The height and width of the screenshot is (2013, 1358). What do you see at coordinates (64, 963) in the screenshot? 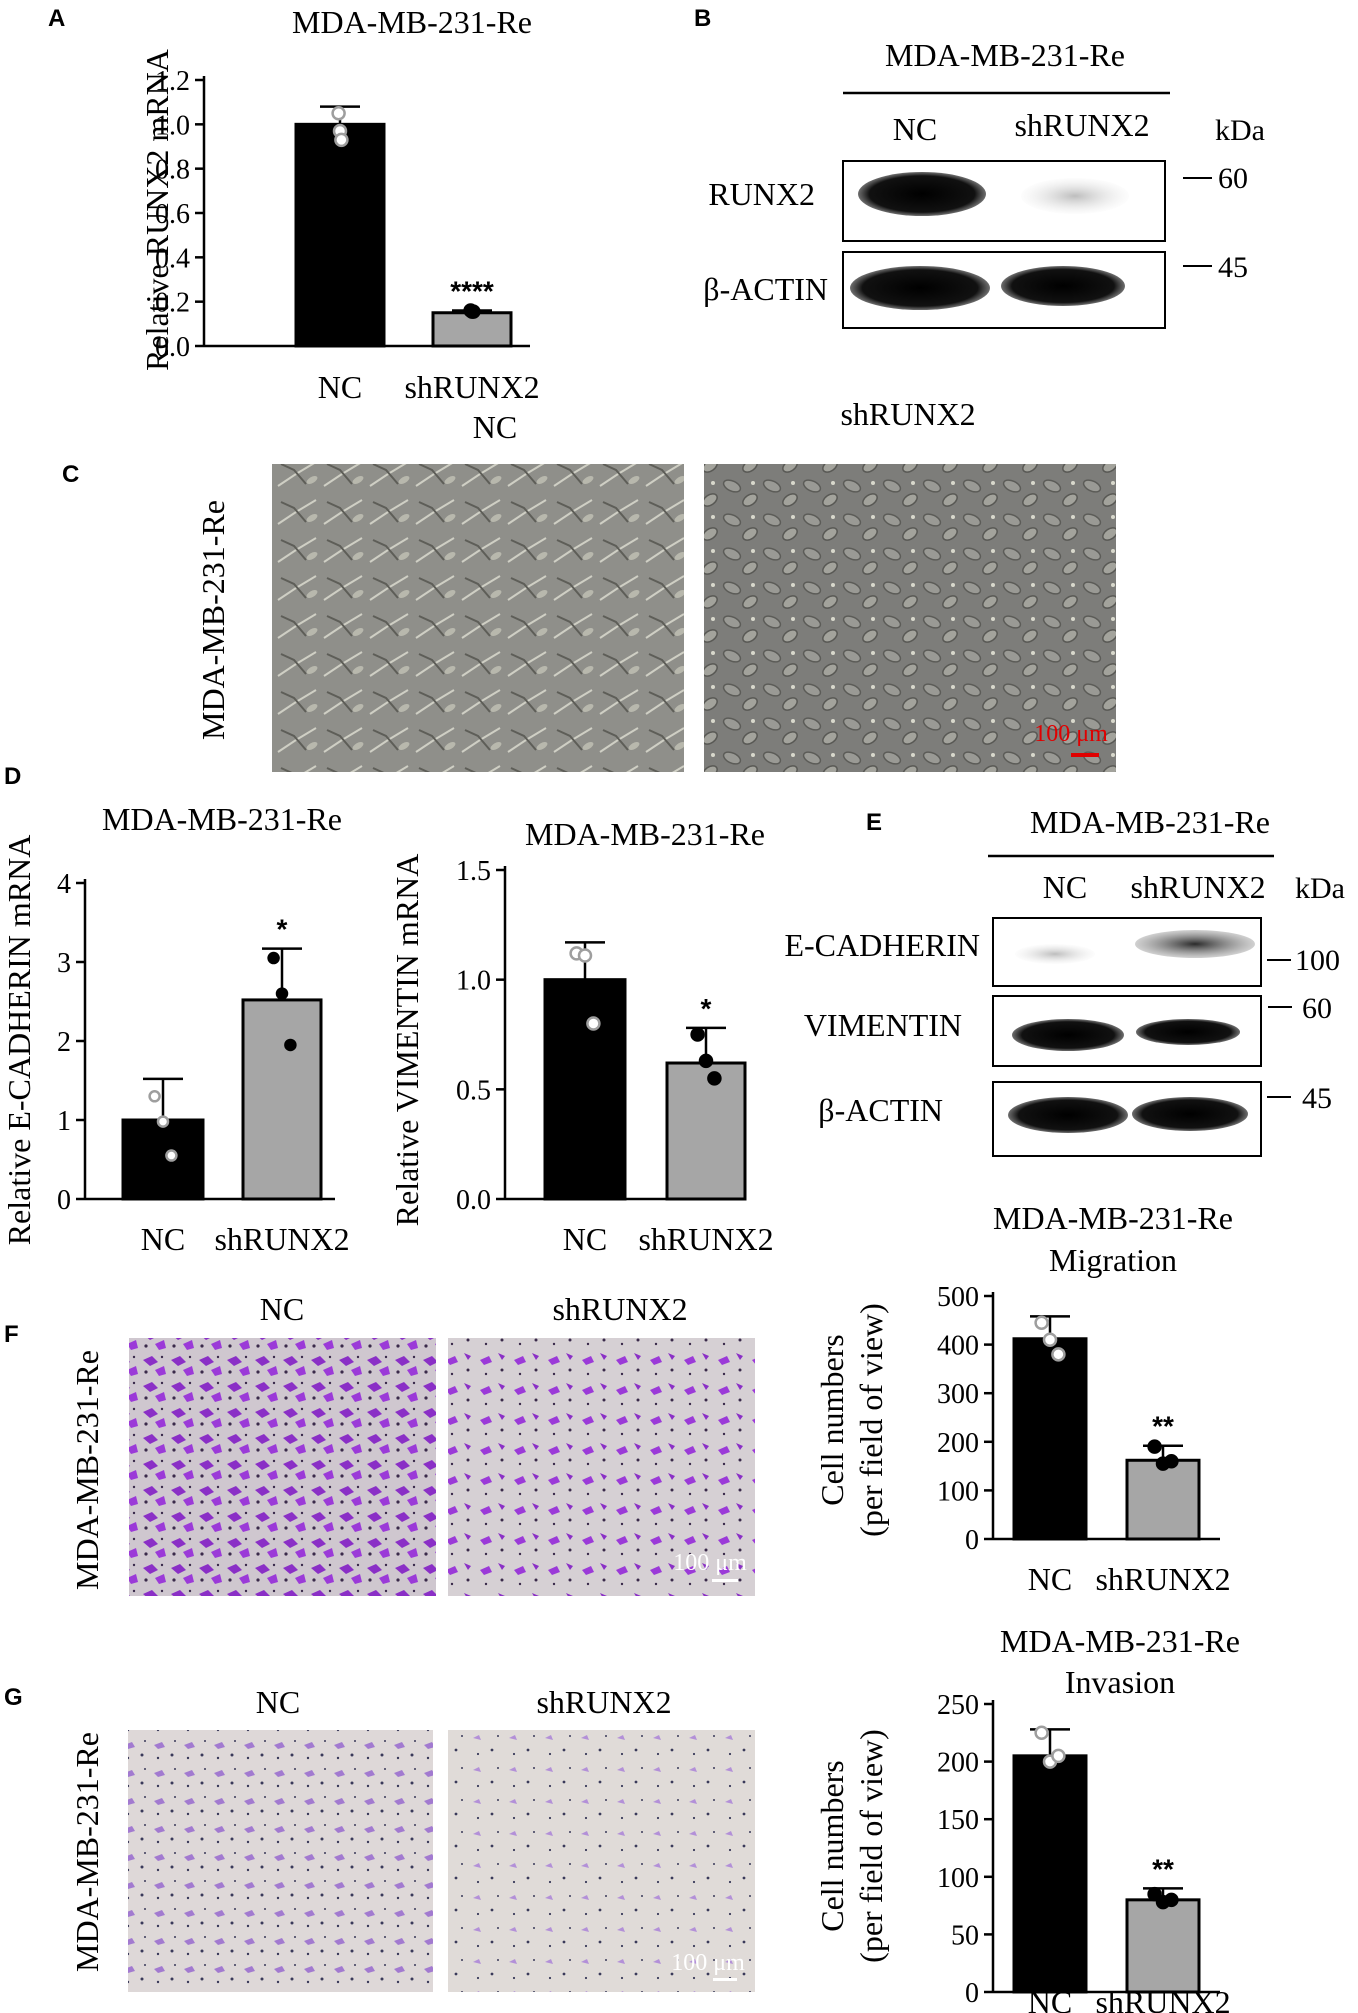
I see `y-tick-label: 3` at bounding box center [64, 963].